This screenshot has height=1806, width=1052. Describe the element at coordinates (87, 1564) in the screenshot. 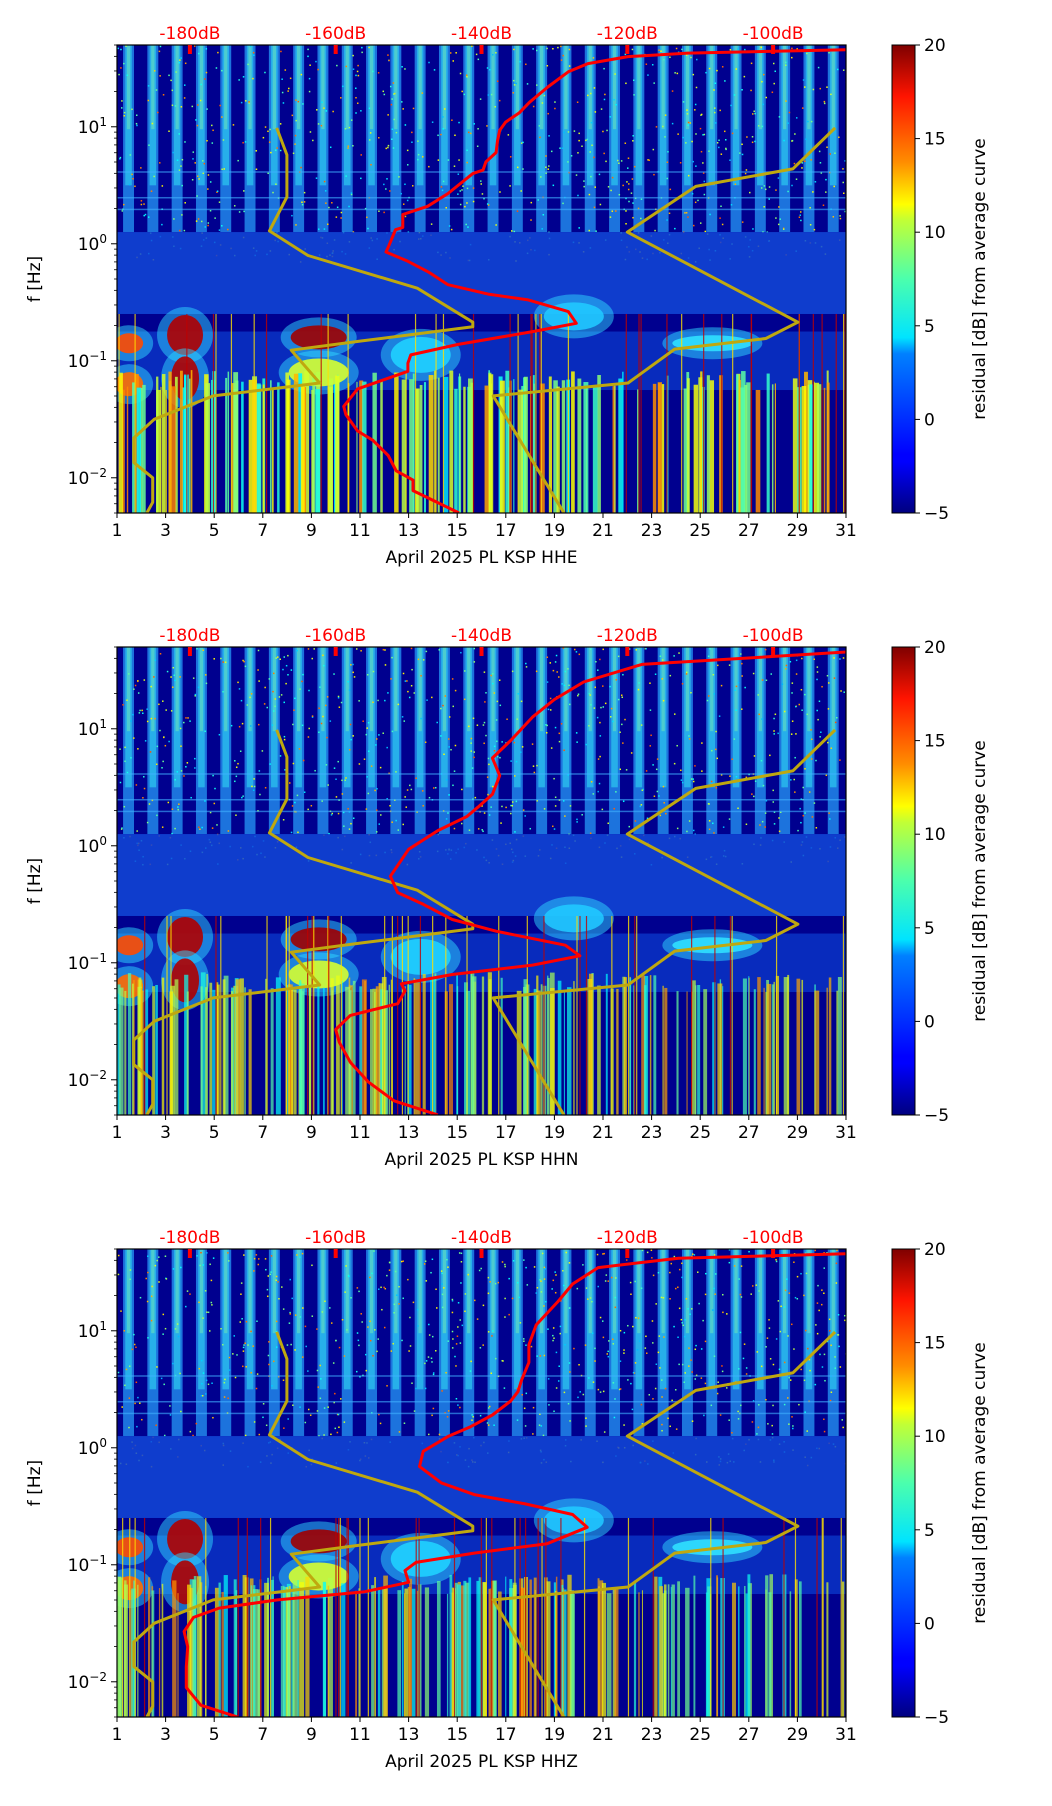

I see `y-tick-label: 10−1` at that location.